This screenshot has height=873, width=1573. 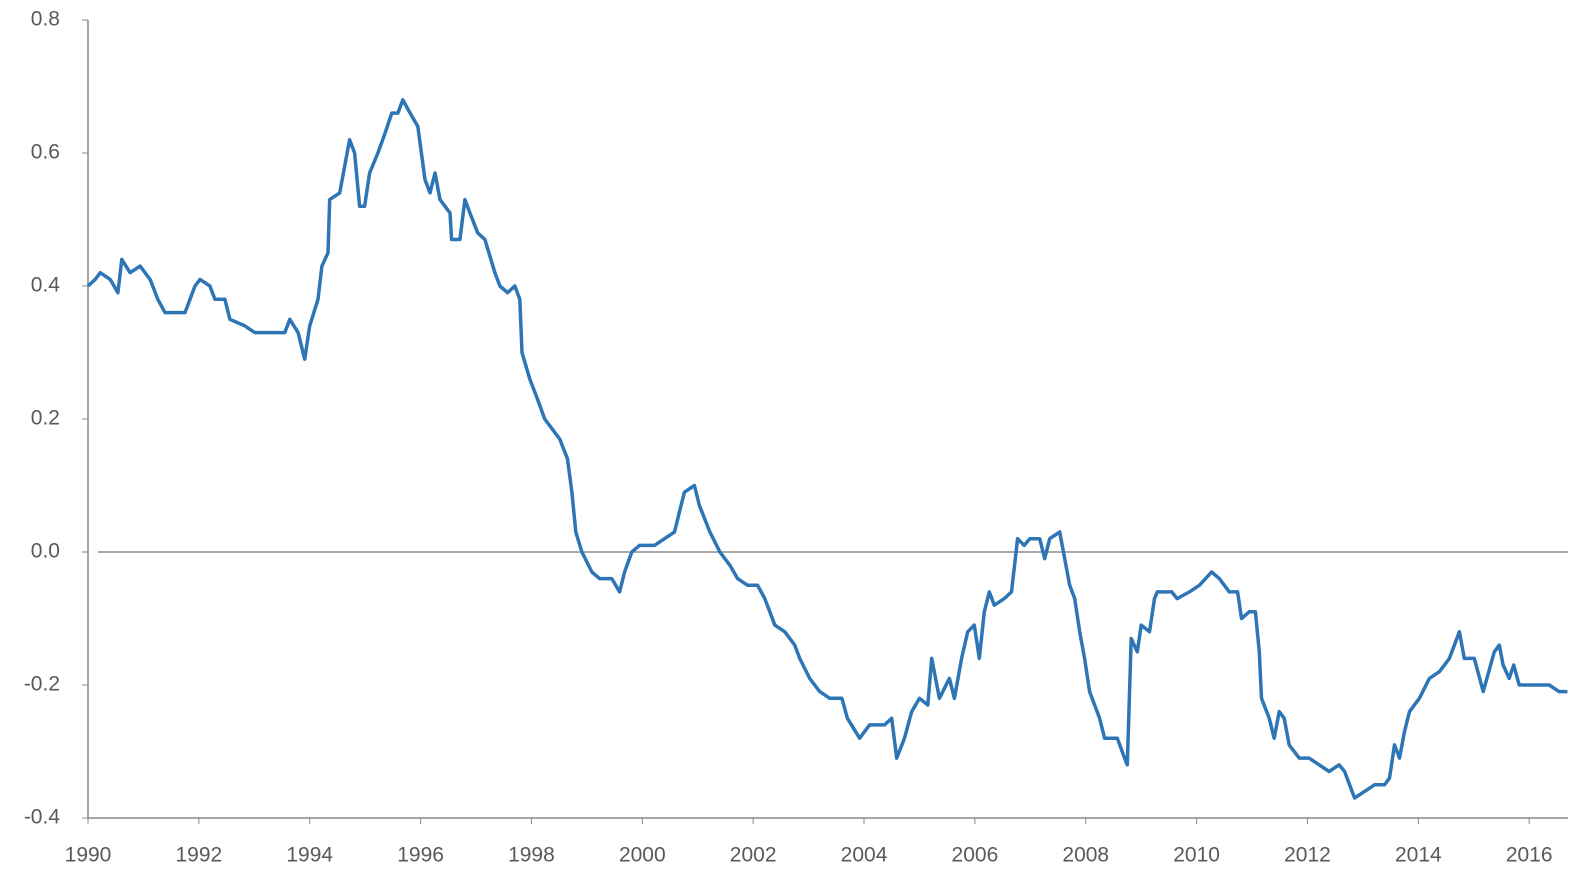 I want to click on x-tick-label: 2014, so click(x=1418, y=855).